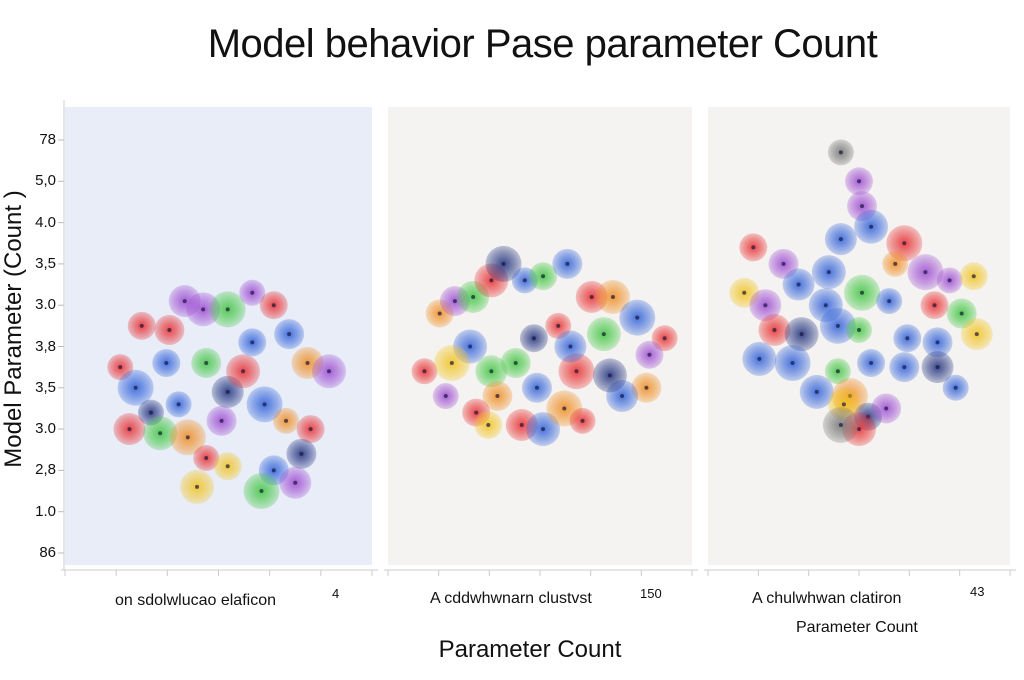 The height and width of the screenshot is (680, 1024). What do you see at coordinates (45, 470) in the screenshot?
I see `y-tick-label: 2,8` at bounding box center [45, 470].